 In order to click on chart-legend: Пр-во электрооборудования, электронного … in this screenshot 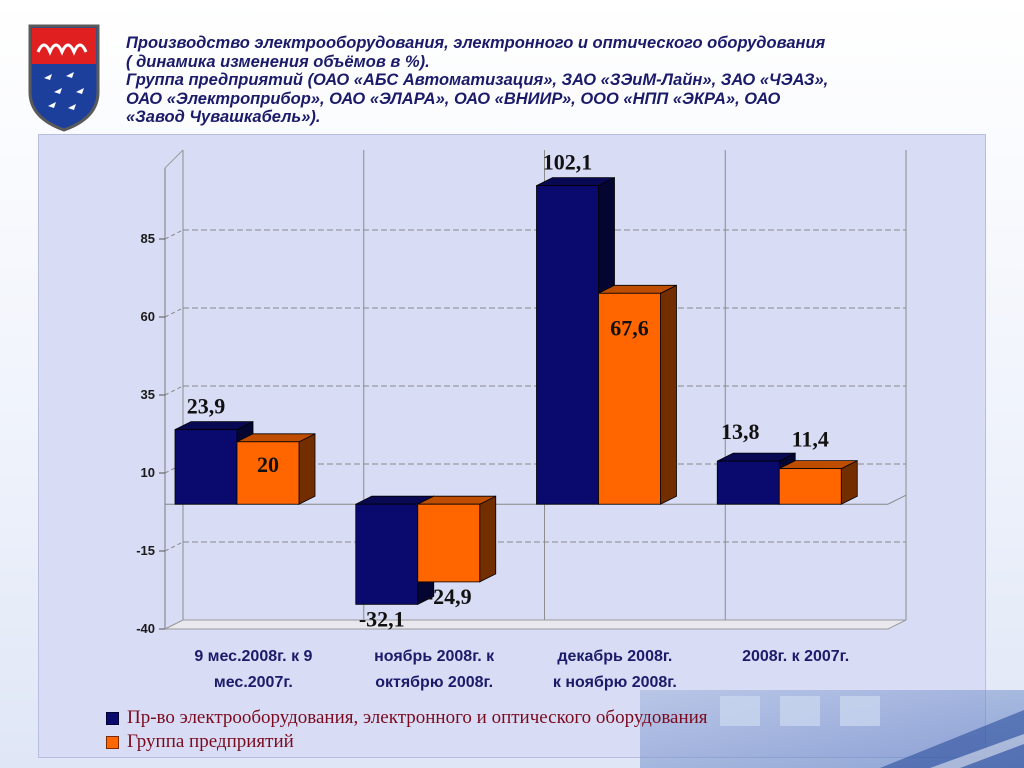, I will do `click(407, 730)`.